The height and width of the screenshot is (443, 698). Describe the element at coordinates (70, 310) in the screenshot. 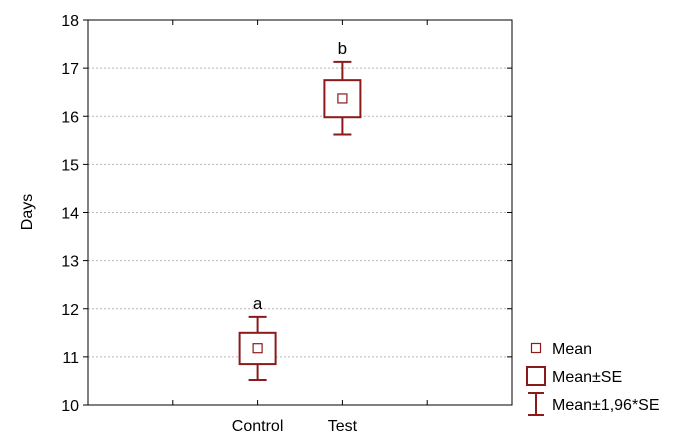

I see `y-tick-label: 12` at that location.